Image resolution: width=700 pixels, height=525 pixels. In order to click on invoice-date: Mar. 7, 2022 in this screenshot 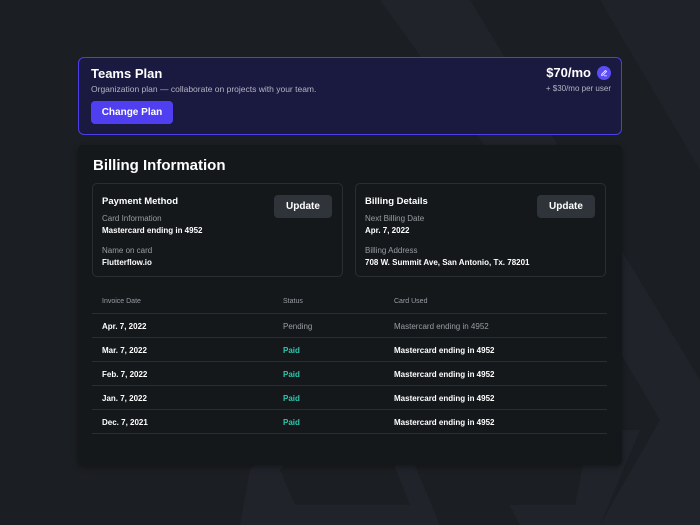, I will do `click(124, 350)`.